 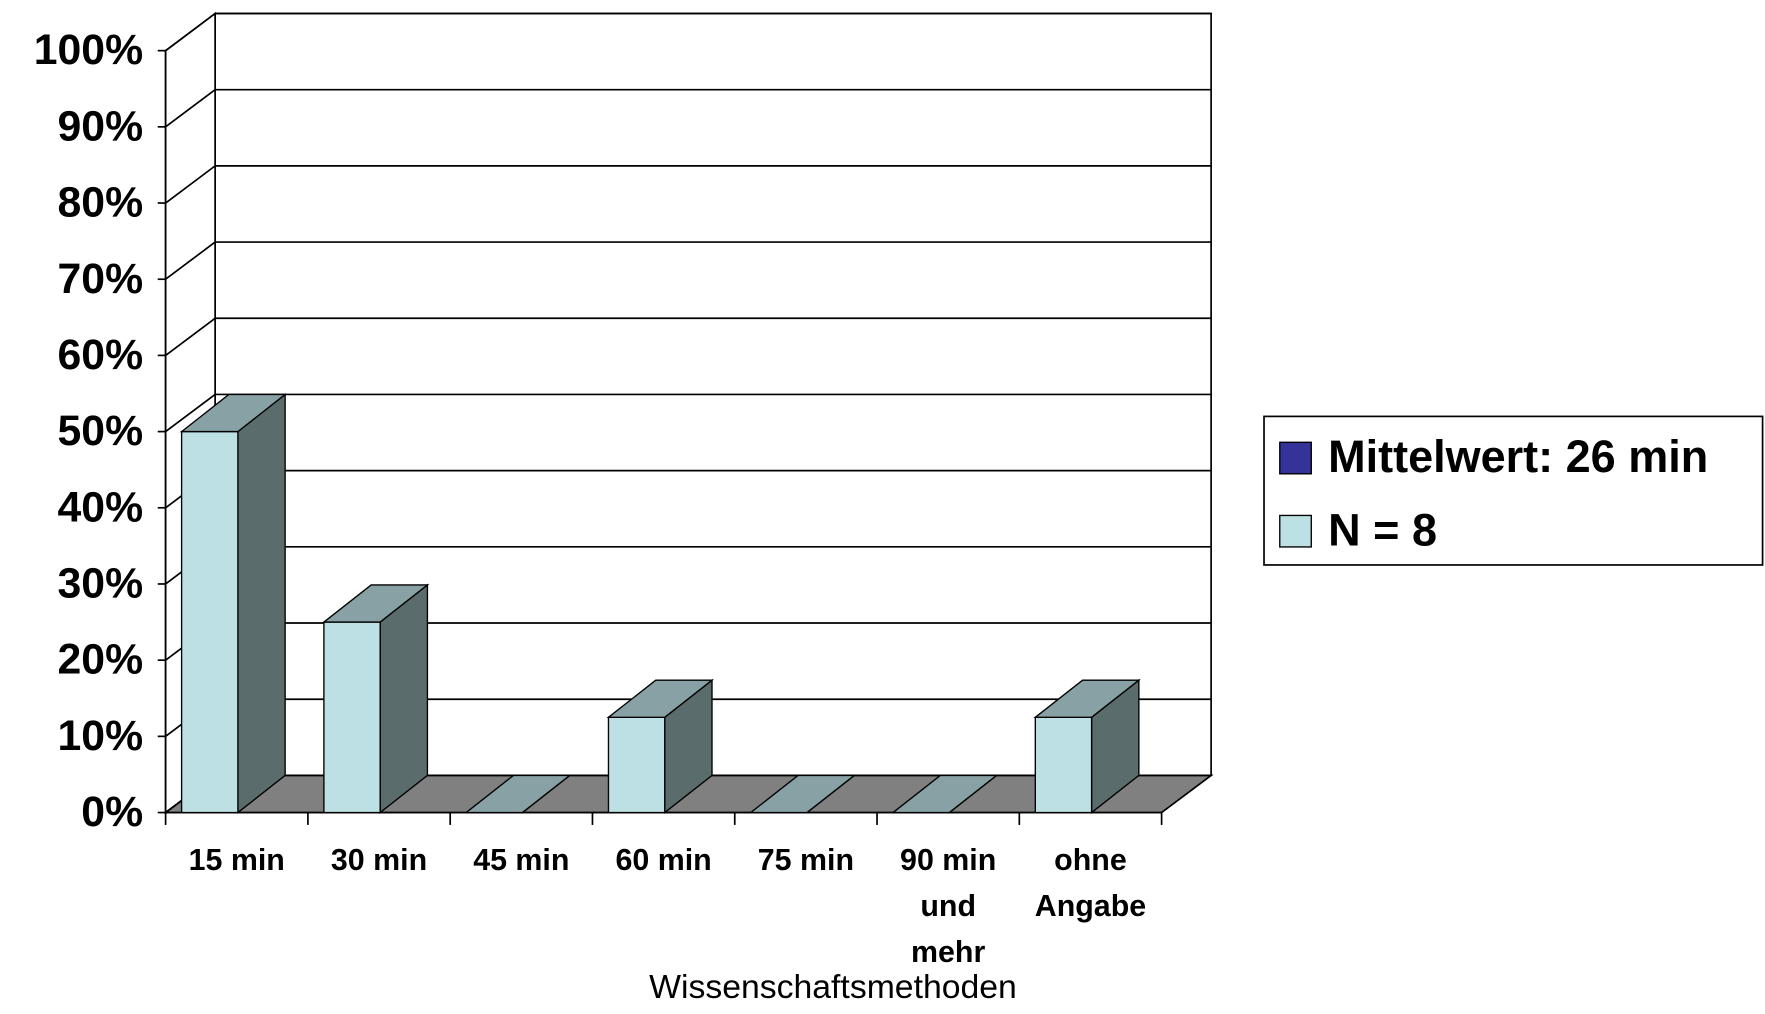 I want to click on x-tick-label: ohne Angabe, so click(x=1090, y=883).